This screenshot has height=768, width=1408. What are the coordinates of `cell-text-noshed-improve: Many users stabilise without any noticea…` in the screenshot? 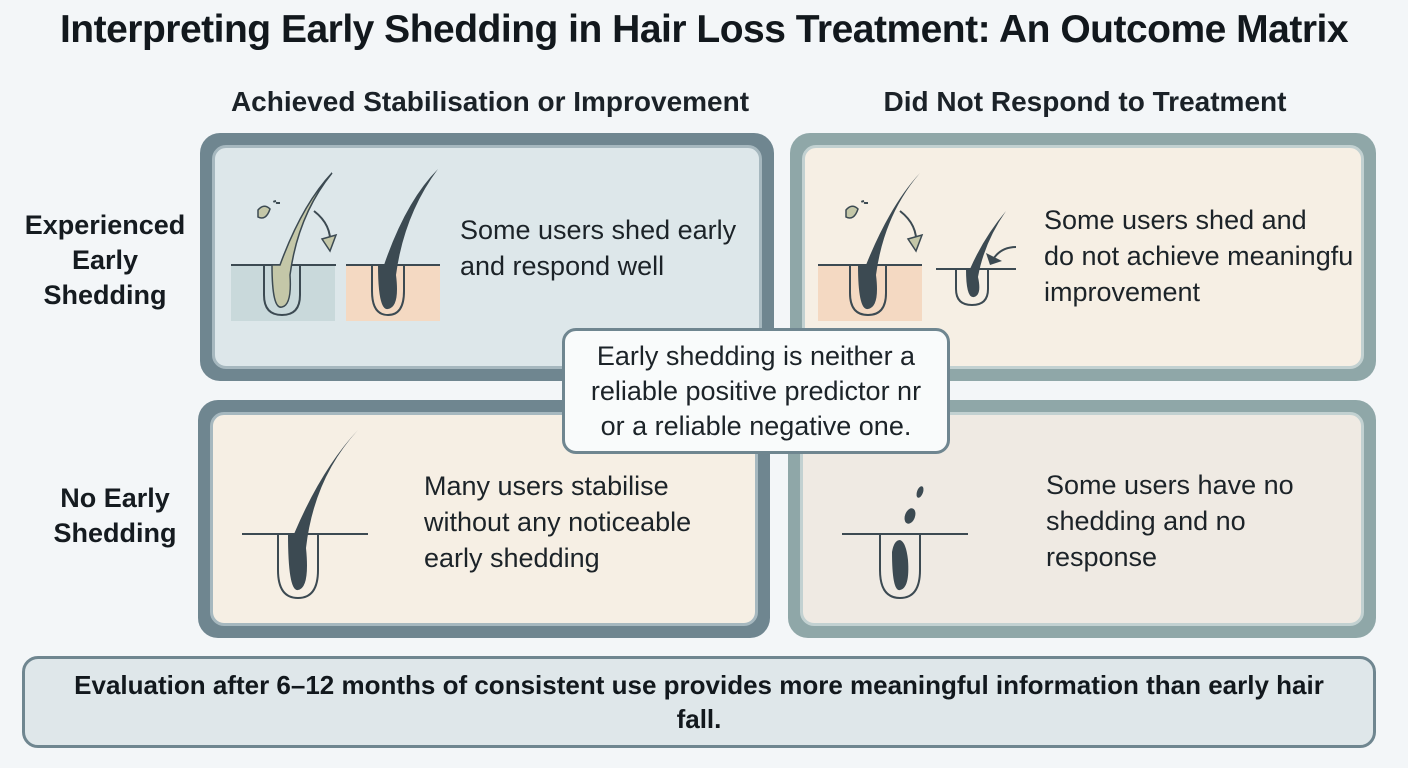 It's located at (558, 522).